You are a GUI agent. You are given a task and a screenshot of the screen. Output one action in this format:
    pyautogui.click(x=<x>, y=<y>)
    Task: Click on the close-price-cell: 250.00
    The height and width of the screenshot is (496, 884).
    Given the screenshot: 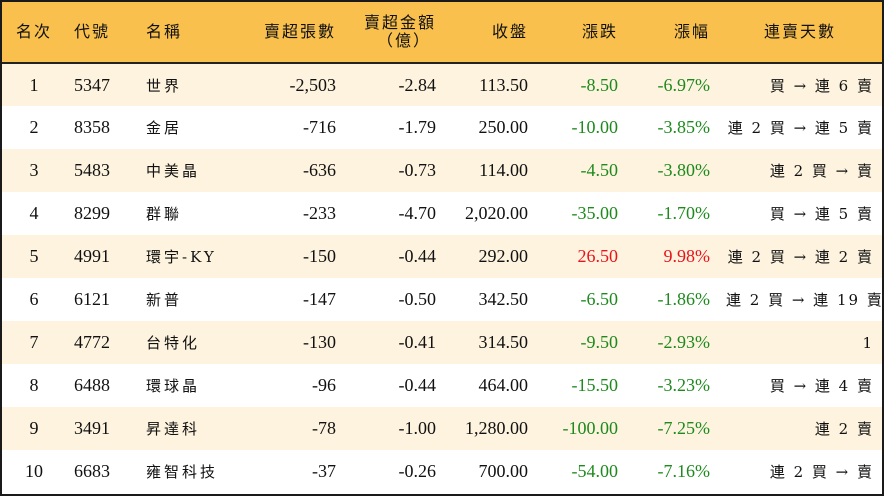 What is the action you would take?
    pyautogui.click(x=503, y=127)
    